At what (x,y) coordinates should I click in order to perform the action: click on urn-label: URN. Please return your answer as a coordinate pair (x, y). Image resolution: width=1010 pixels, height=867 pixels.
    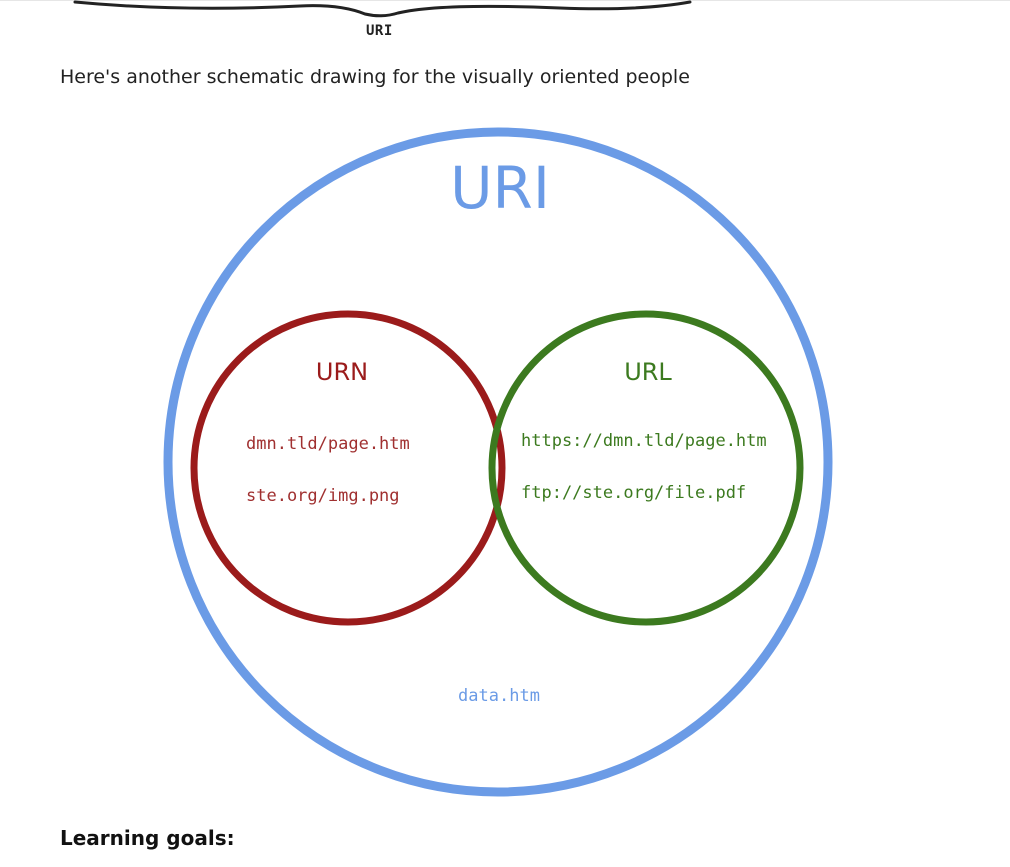
    Looking at the image, I should click on (342, 372).